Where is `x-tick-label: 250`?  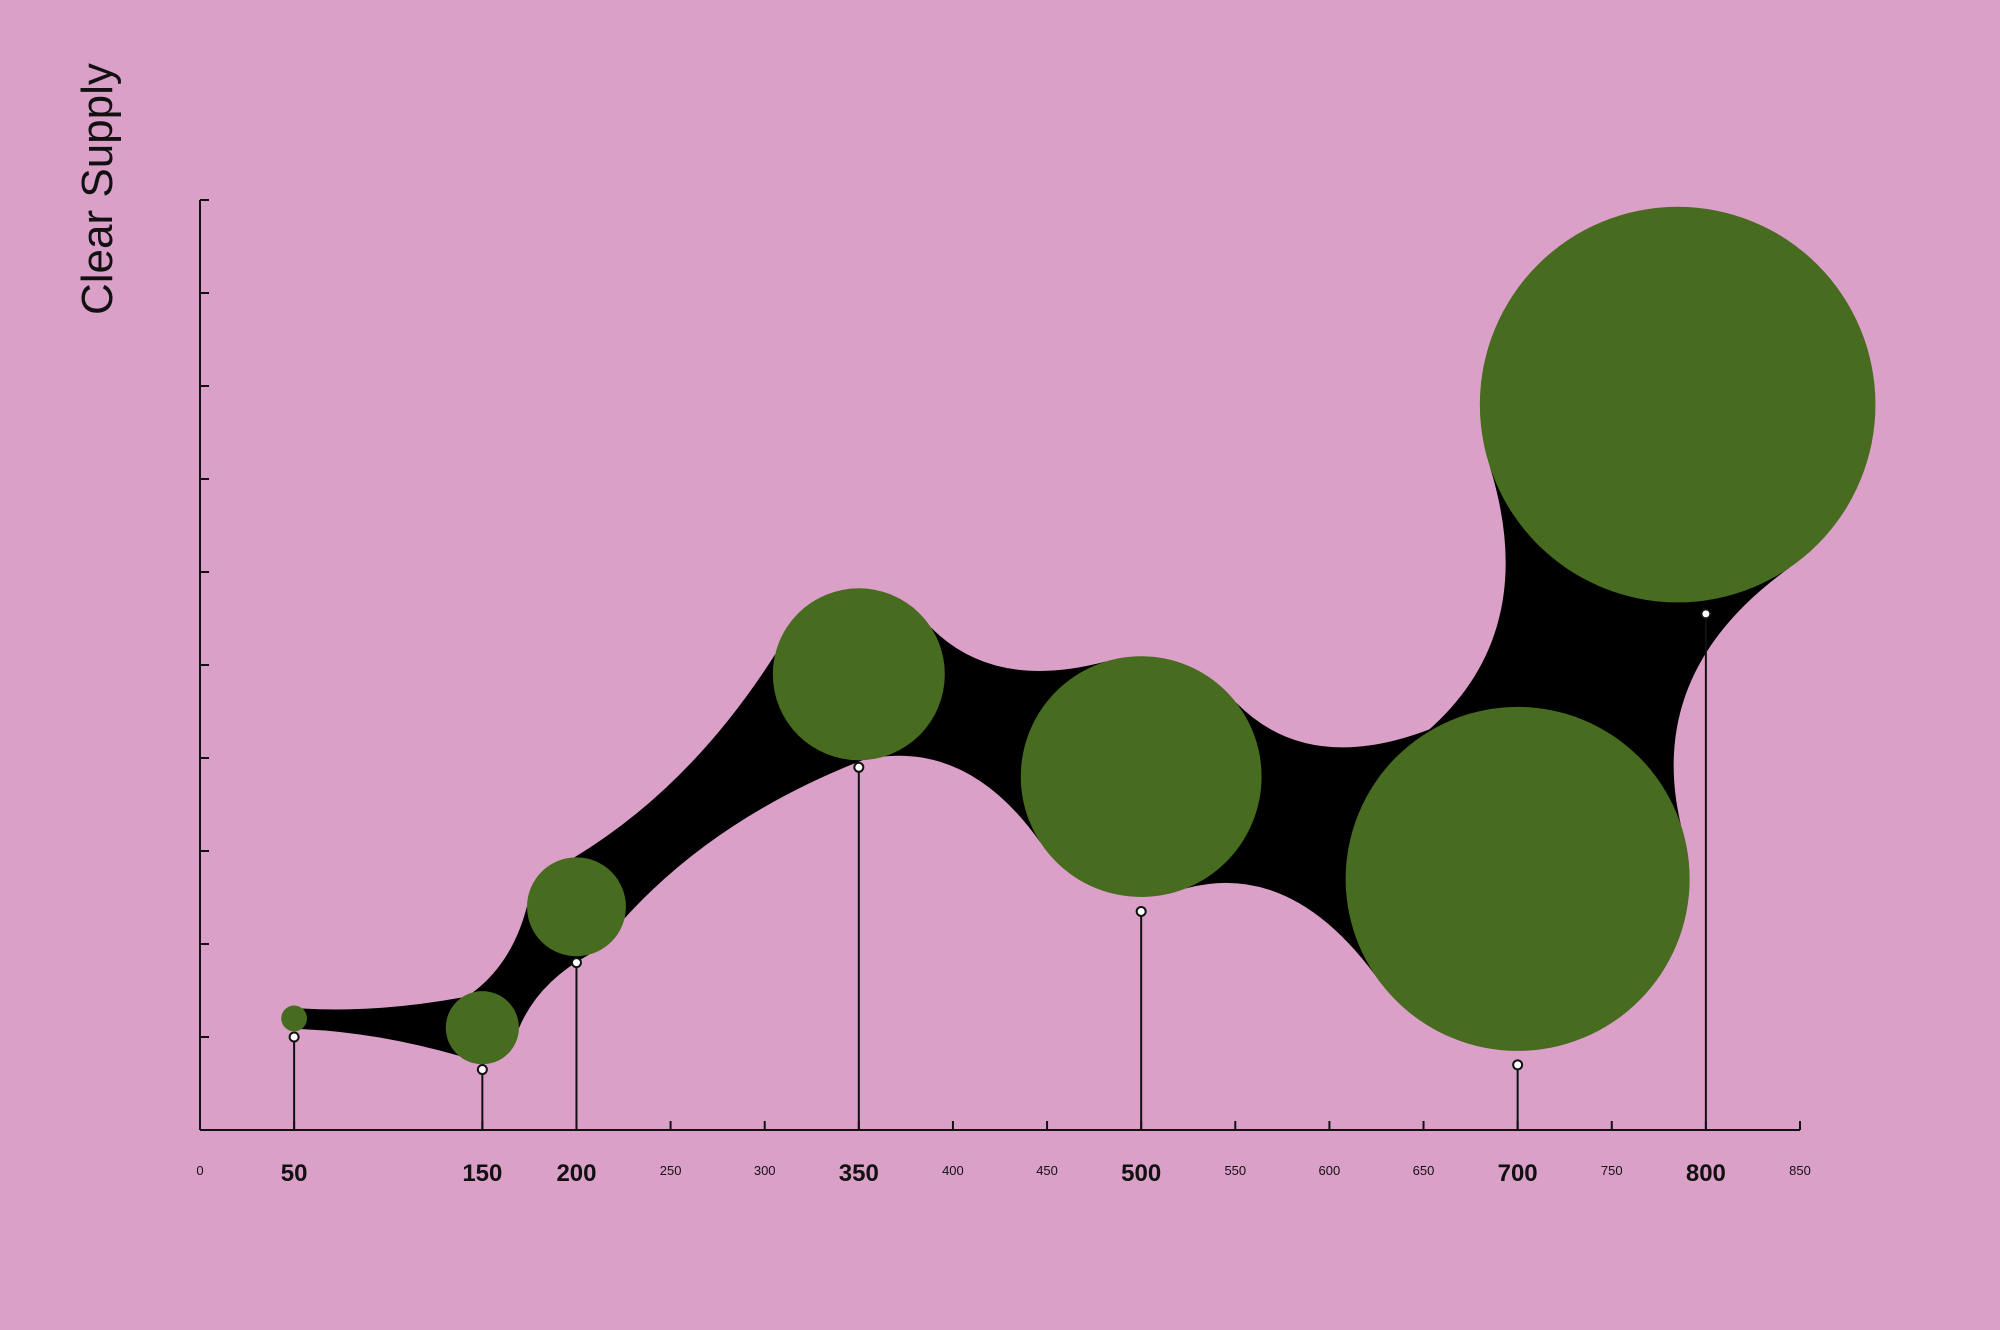
x-tick-label: 250 is located at coordinates (671, 1170).